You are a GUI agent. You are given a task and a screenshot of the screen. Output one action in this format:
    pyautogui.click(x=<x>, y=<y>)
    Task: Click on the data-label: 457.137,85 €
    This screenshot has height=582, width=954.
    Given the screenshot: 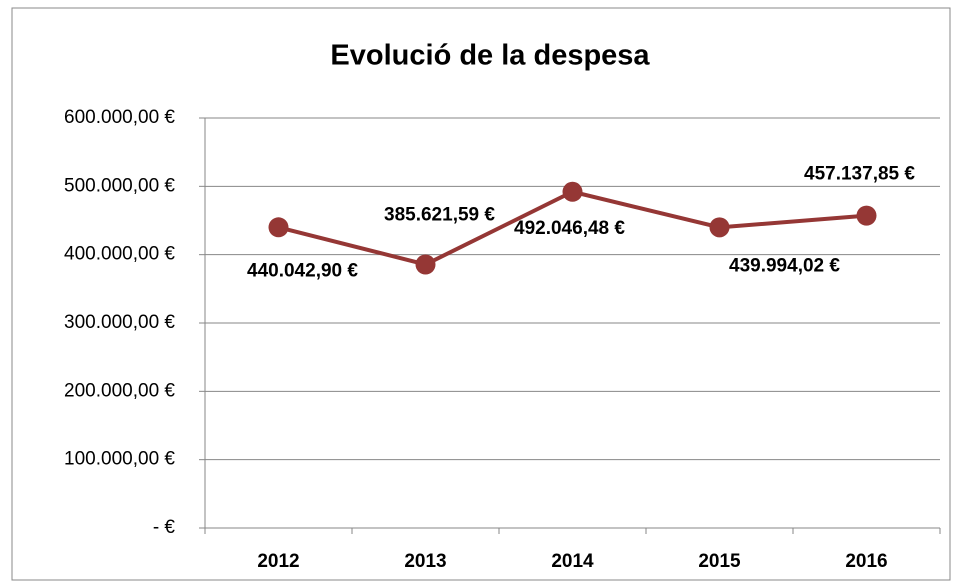 What is the action you would take?
    pyautogui.click(x=859, y=174)
    